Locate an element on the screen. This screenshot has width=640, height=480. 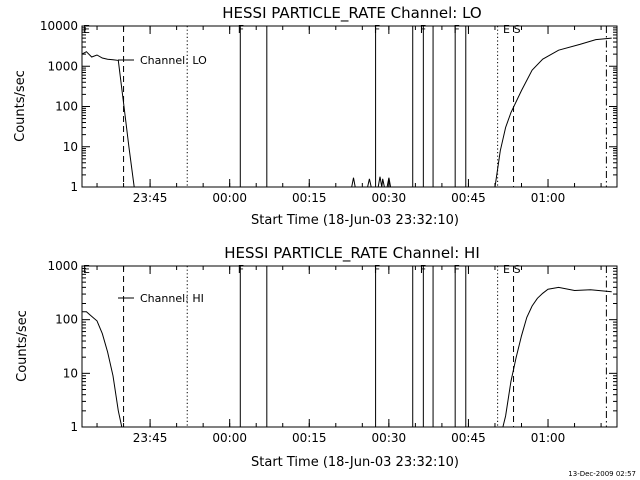
hi-x-tick-label: 23:45 is located at coordinates (150, 438).